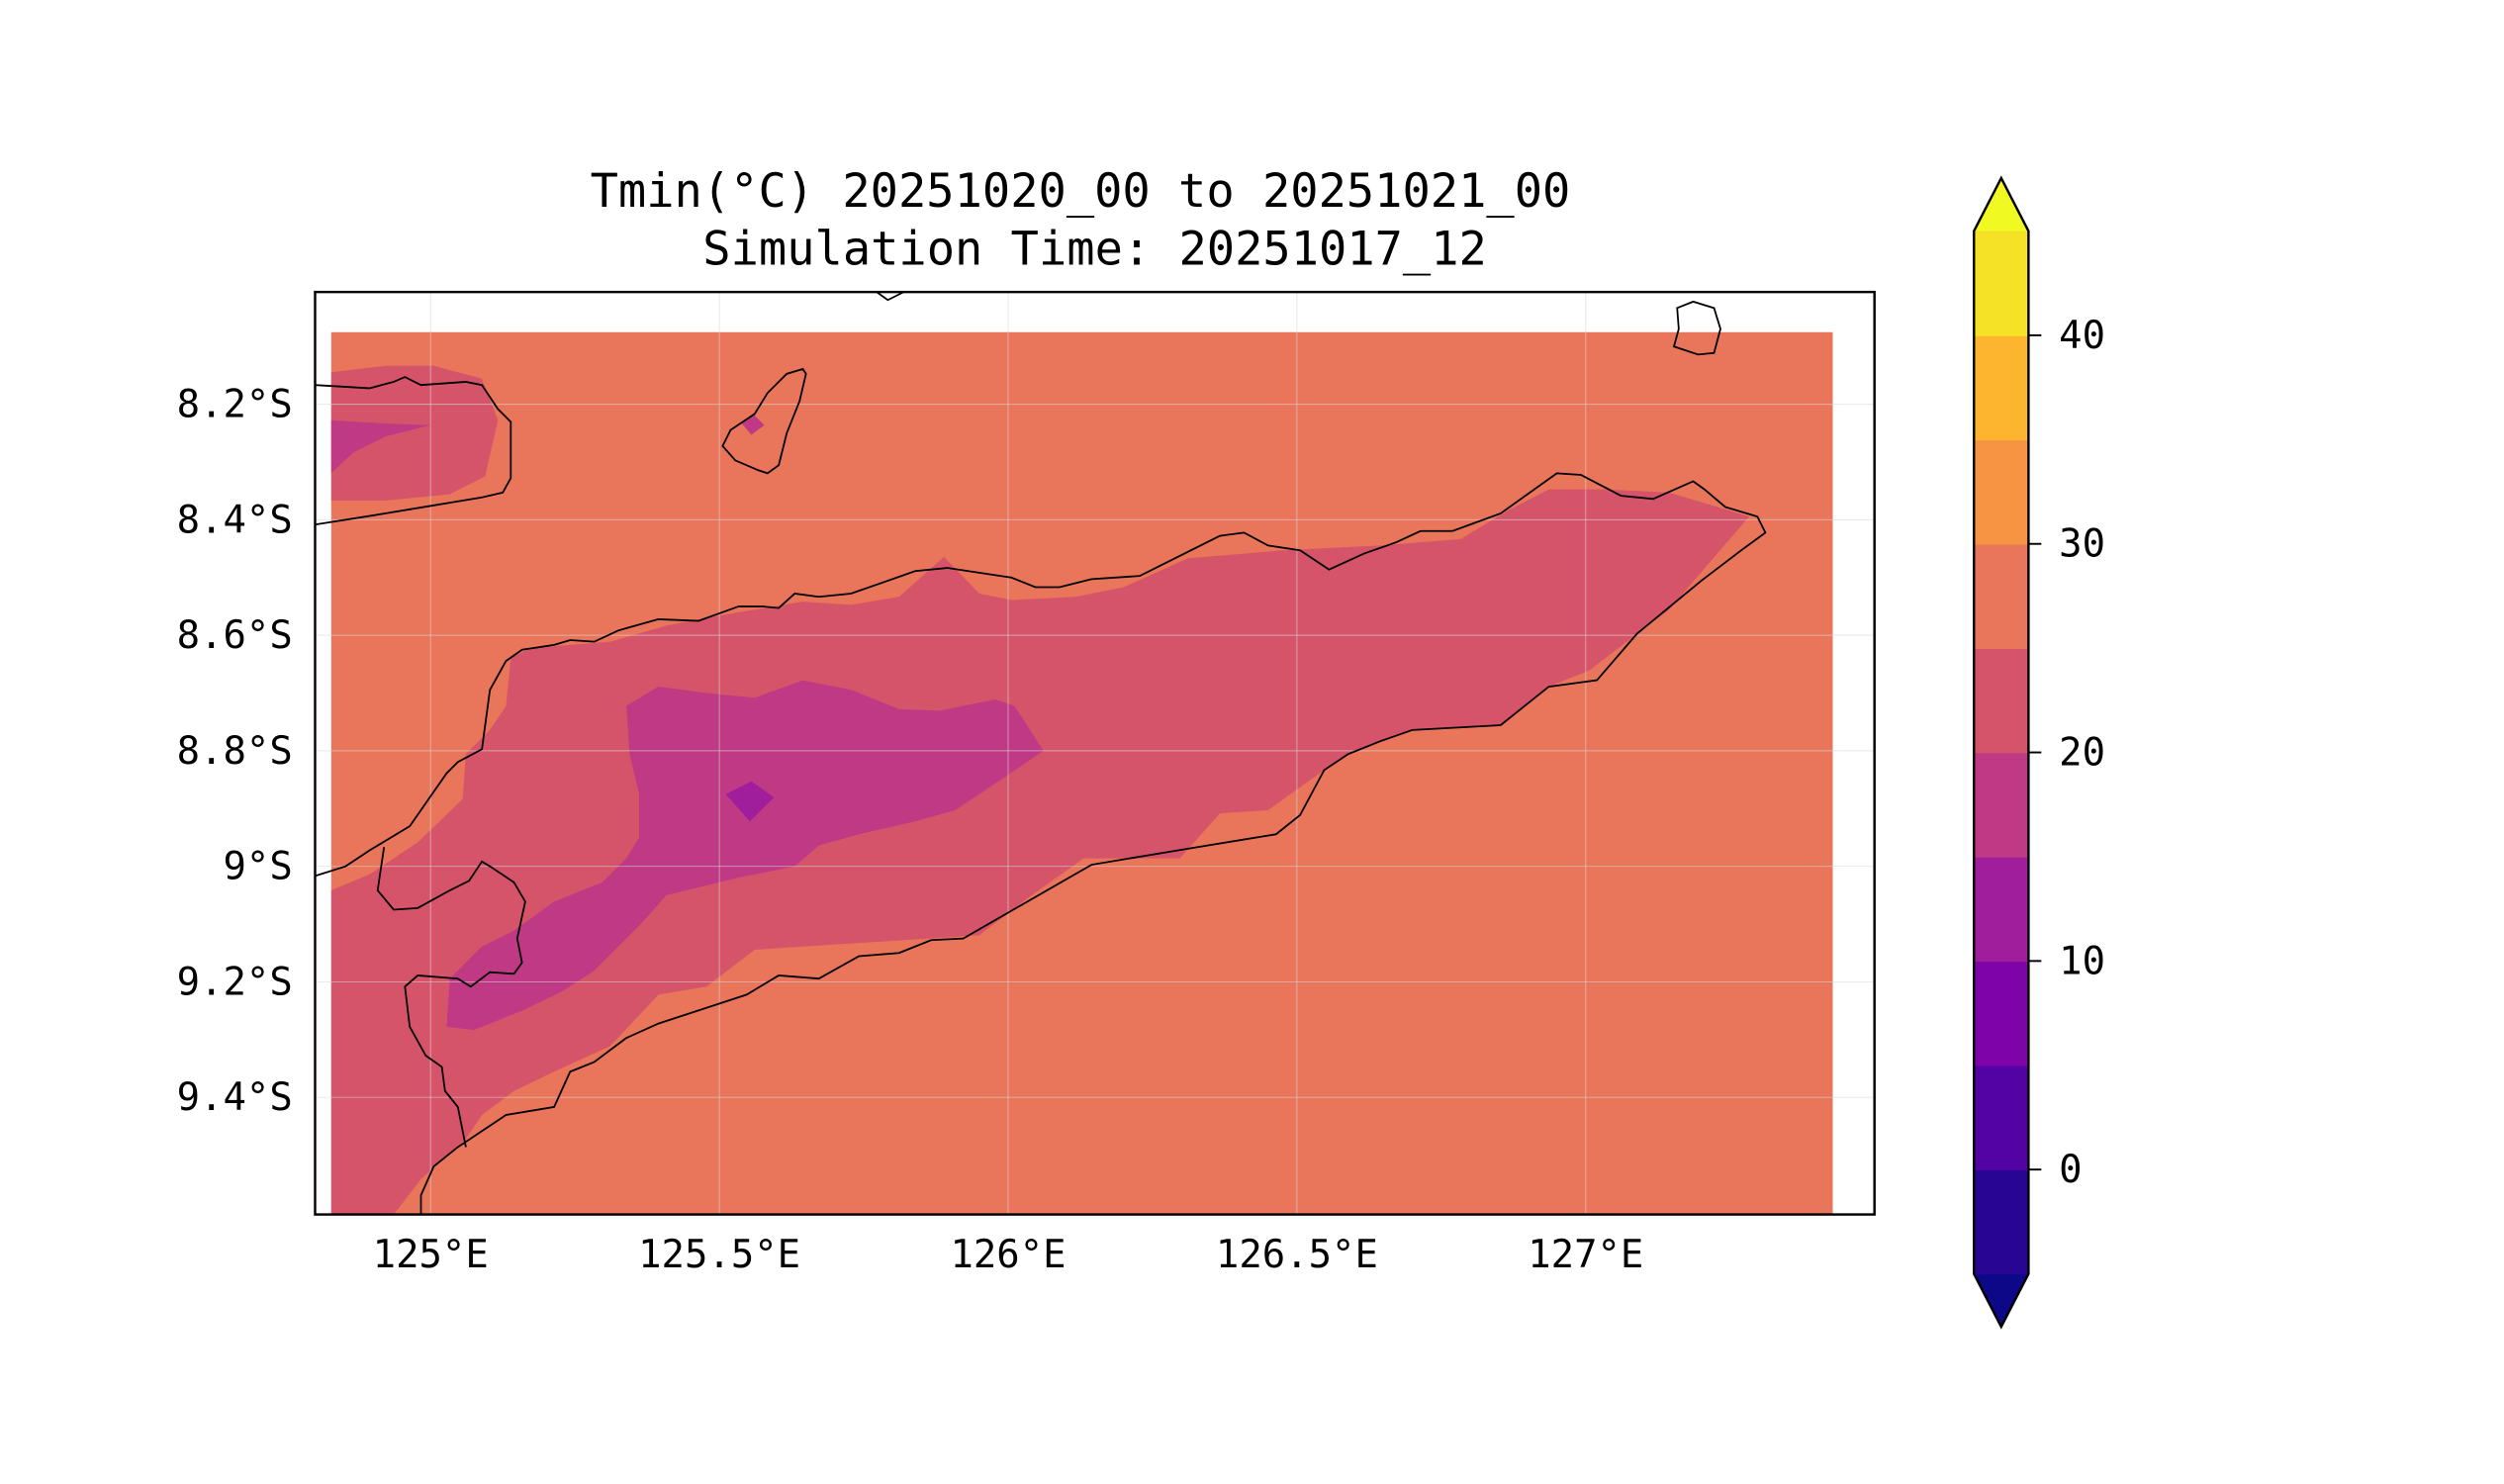 The width and height of the screenshot is (2504, 1484). Describe the element at coordinates (2039, 752) in the screenshot. I see `colorbar: 0 10 20 30 40` at that location.